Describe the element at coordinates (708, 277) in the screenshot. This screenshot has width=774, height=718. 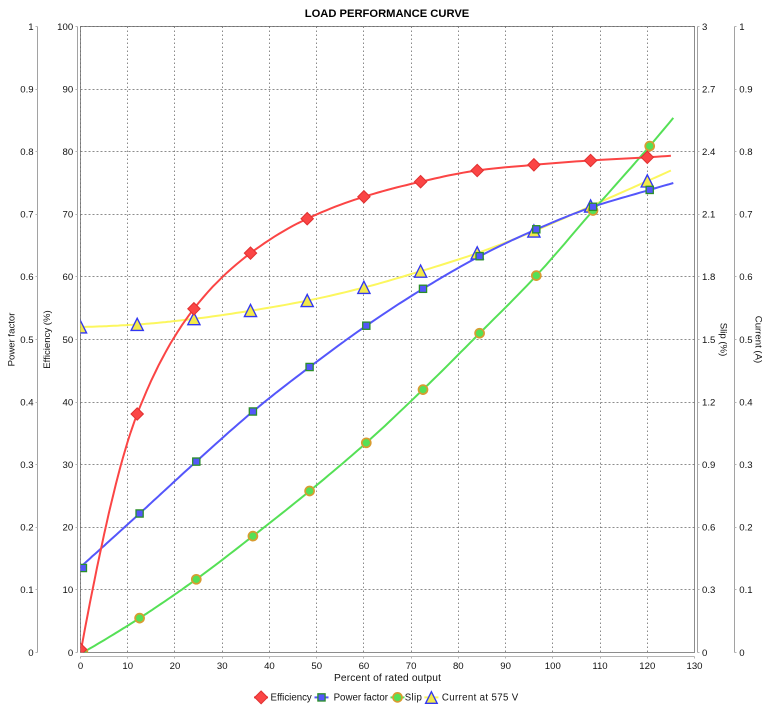
I see `svg-text: 1.8` at that location.